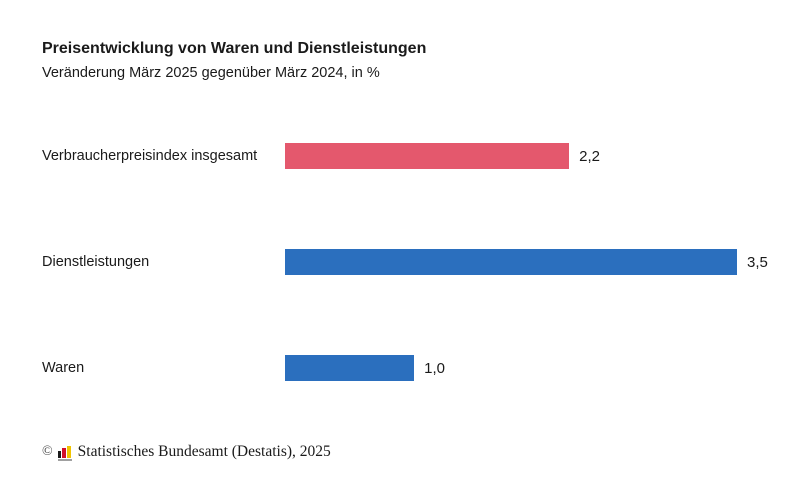  What do you see at coordinates (434, 368) in the screenshot?
I see `value-label: 1,0` at bounding box center [434, 368].